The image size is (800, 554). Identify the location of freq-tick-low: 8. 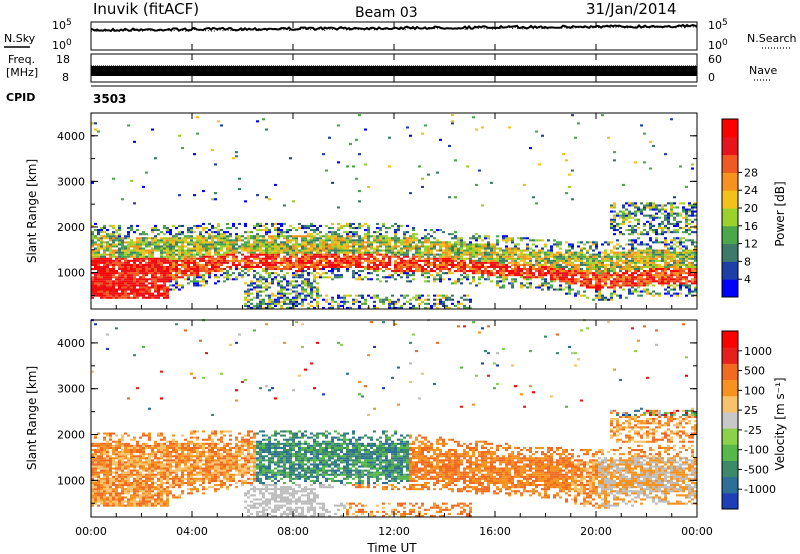
(65, 77).